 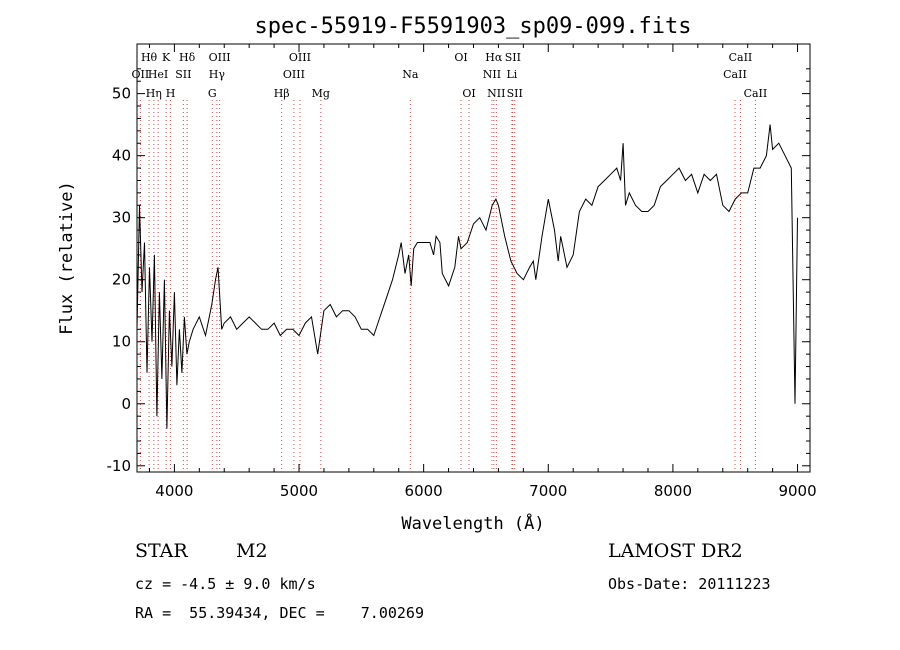 I want to click on line-label-11: Hβ, so click(x=282, y=93).